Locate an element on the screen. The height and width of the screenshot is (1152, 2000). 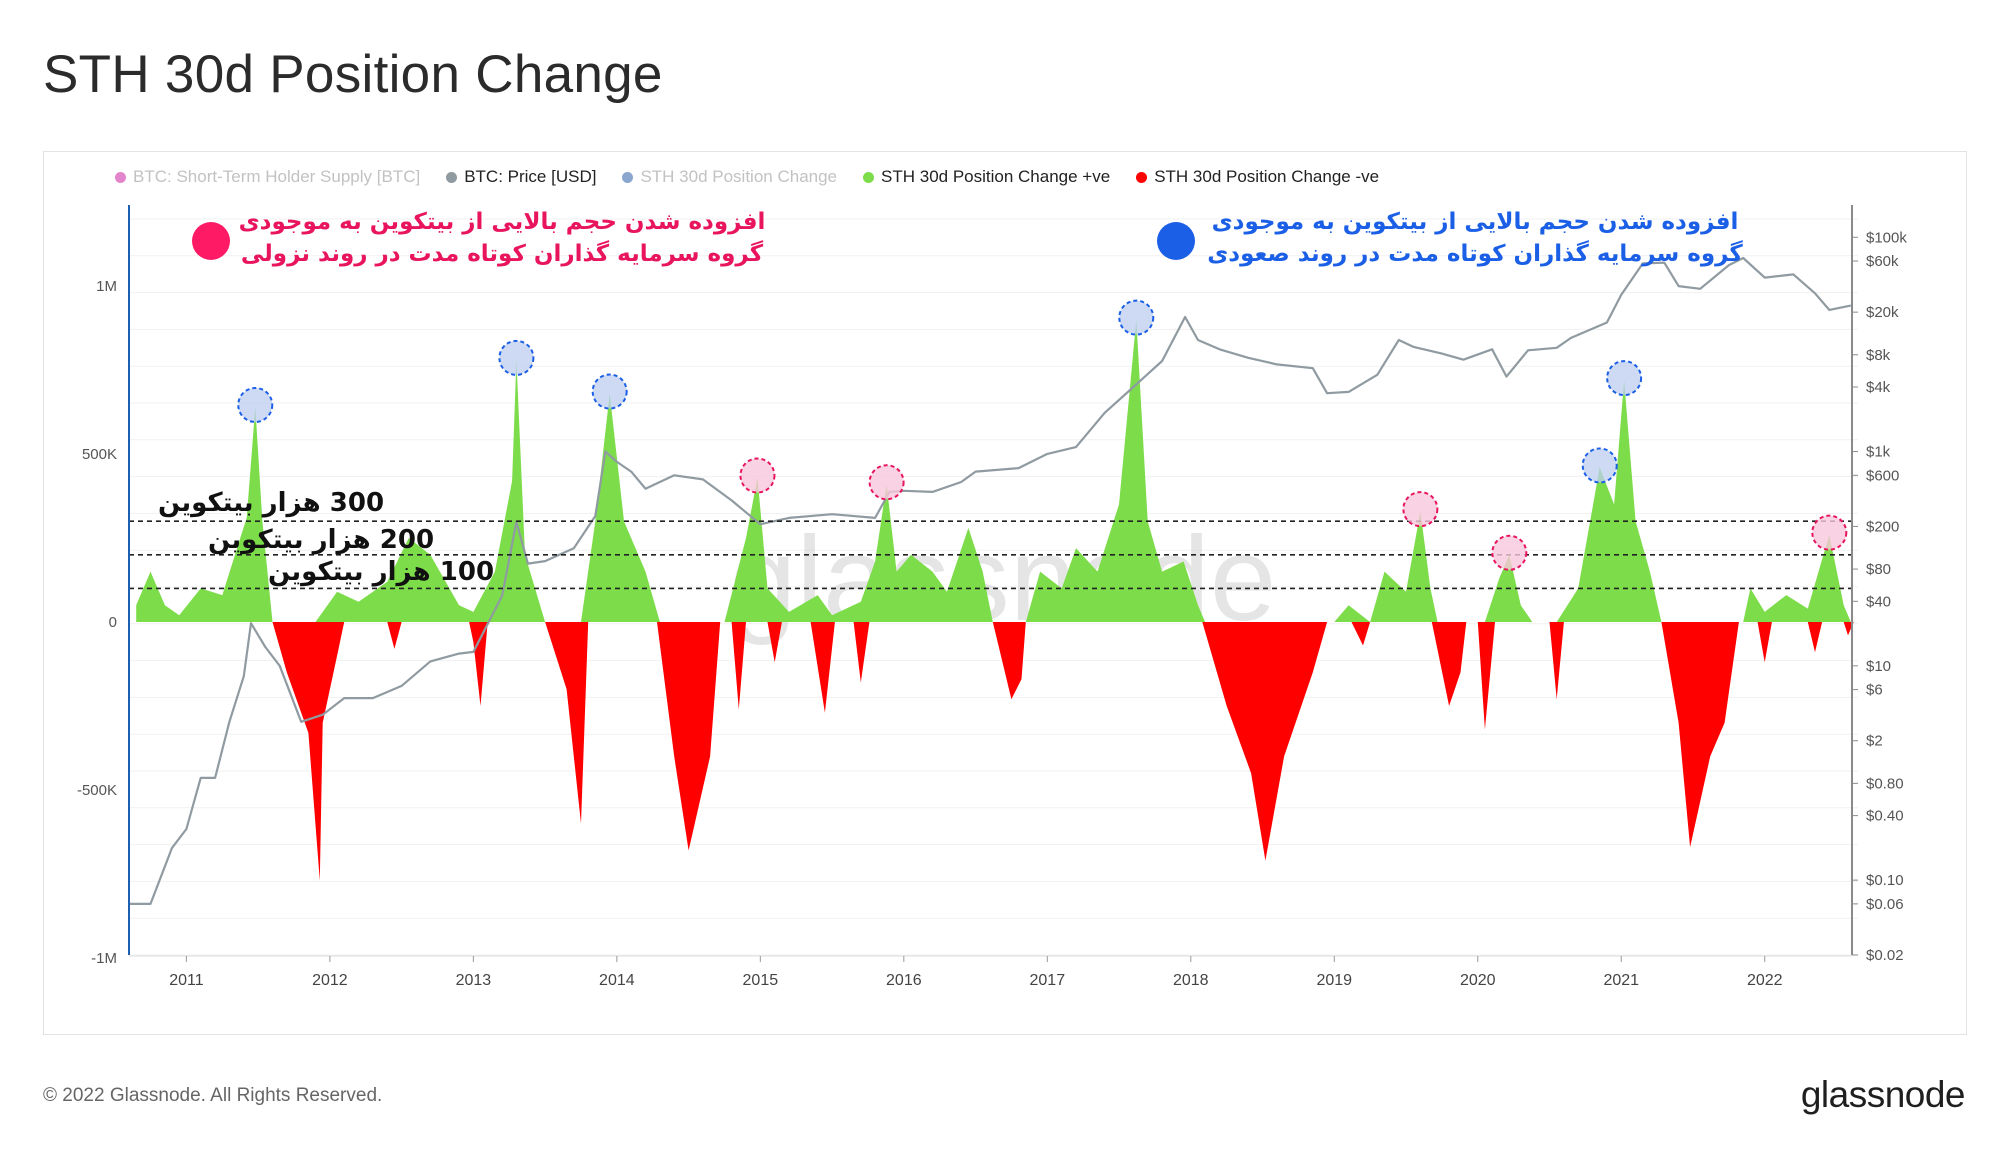
legend-item-position-change: STH 30d Position Change is located at coordinates (729, 177).